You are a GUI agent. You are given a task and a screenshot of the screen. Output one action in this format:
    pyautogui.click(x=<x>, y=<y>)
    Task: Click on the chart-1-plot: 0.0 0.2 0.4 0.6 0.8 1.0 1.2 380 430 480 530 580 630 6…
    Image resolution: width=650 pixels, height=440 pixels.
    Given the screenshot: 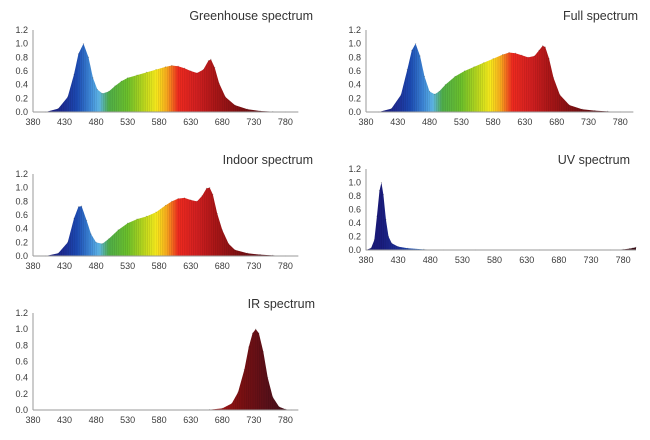 What is the action you would take?
    pyautogui.click(x=491, y=76)
    